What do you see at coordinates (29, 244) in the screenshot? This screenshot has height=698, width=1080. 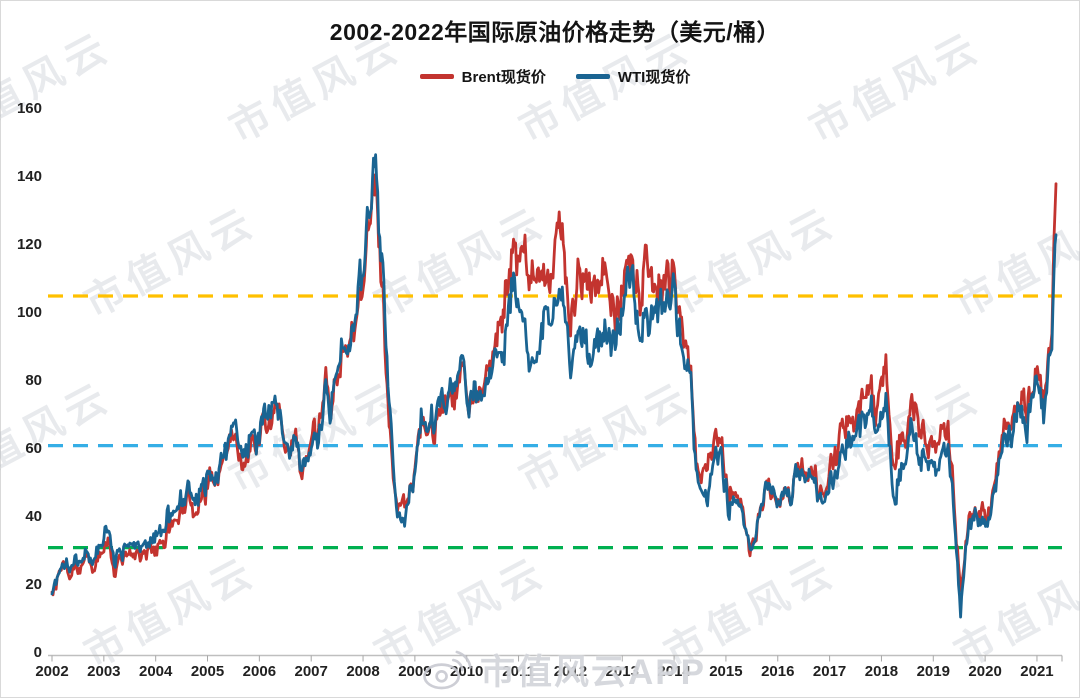 I see `y-tick-label-120: 120` at bounding box center [29, 244].